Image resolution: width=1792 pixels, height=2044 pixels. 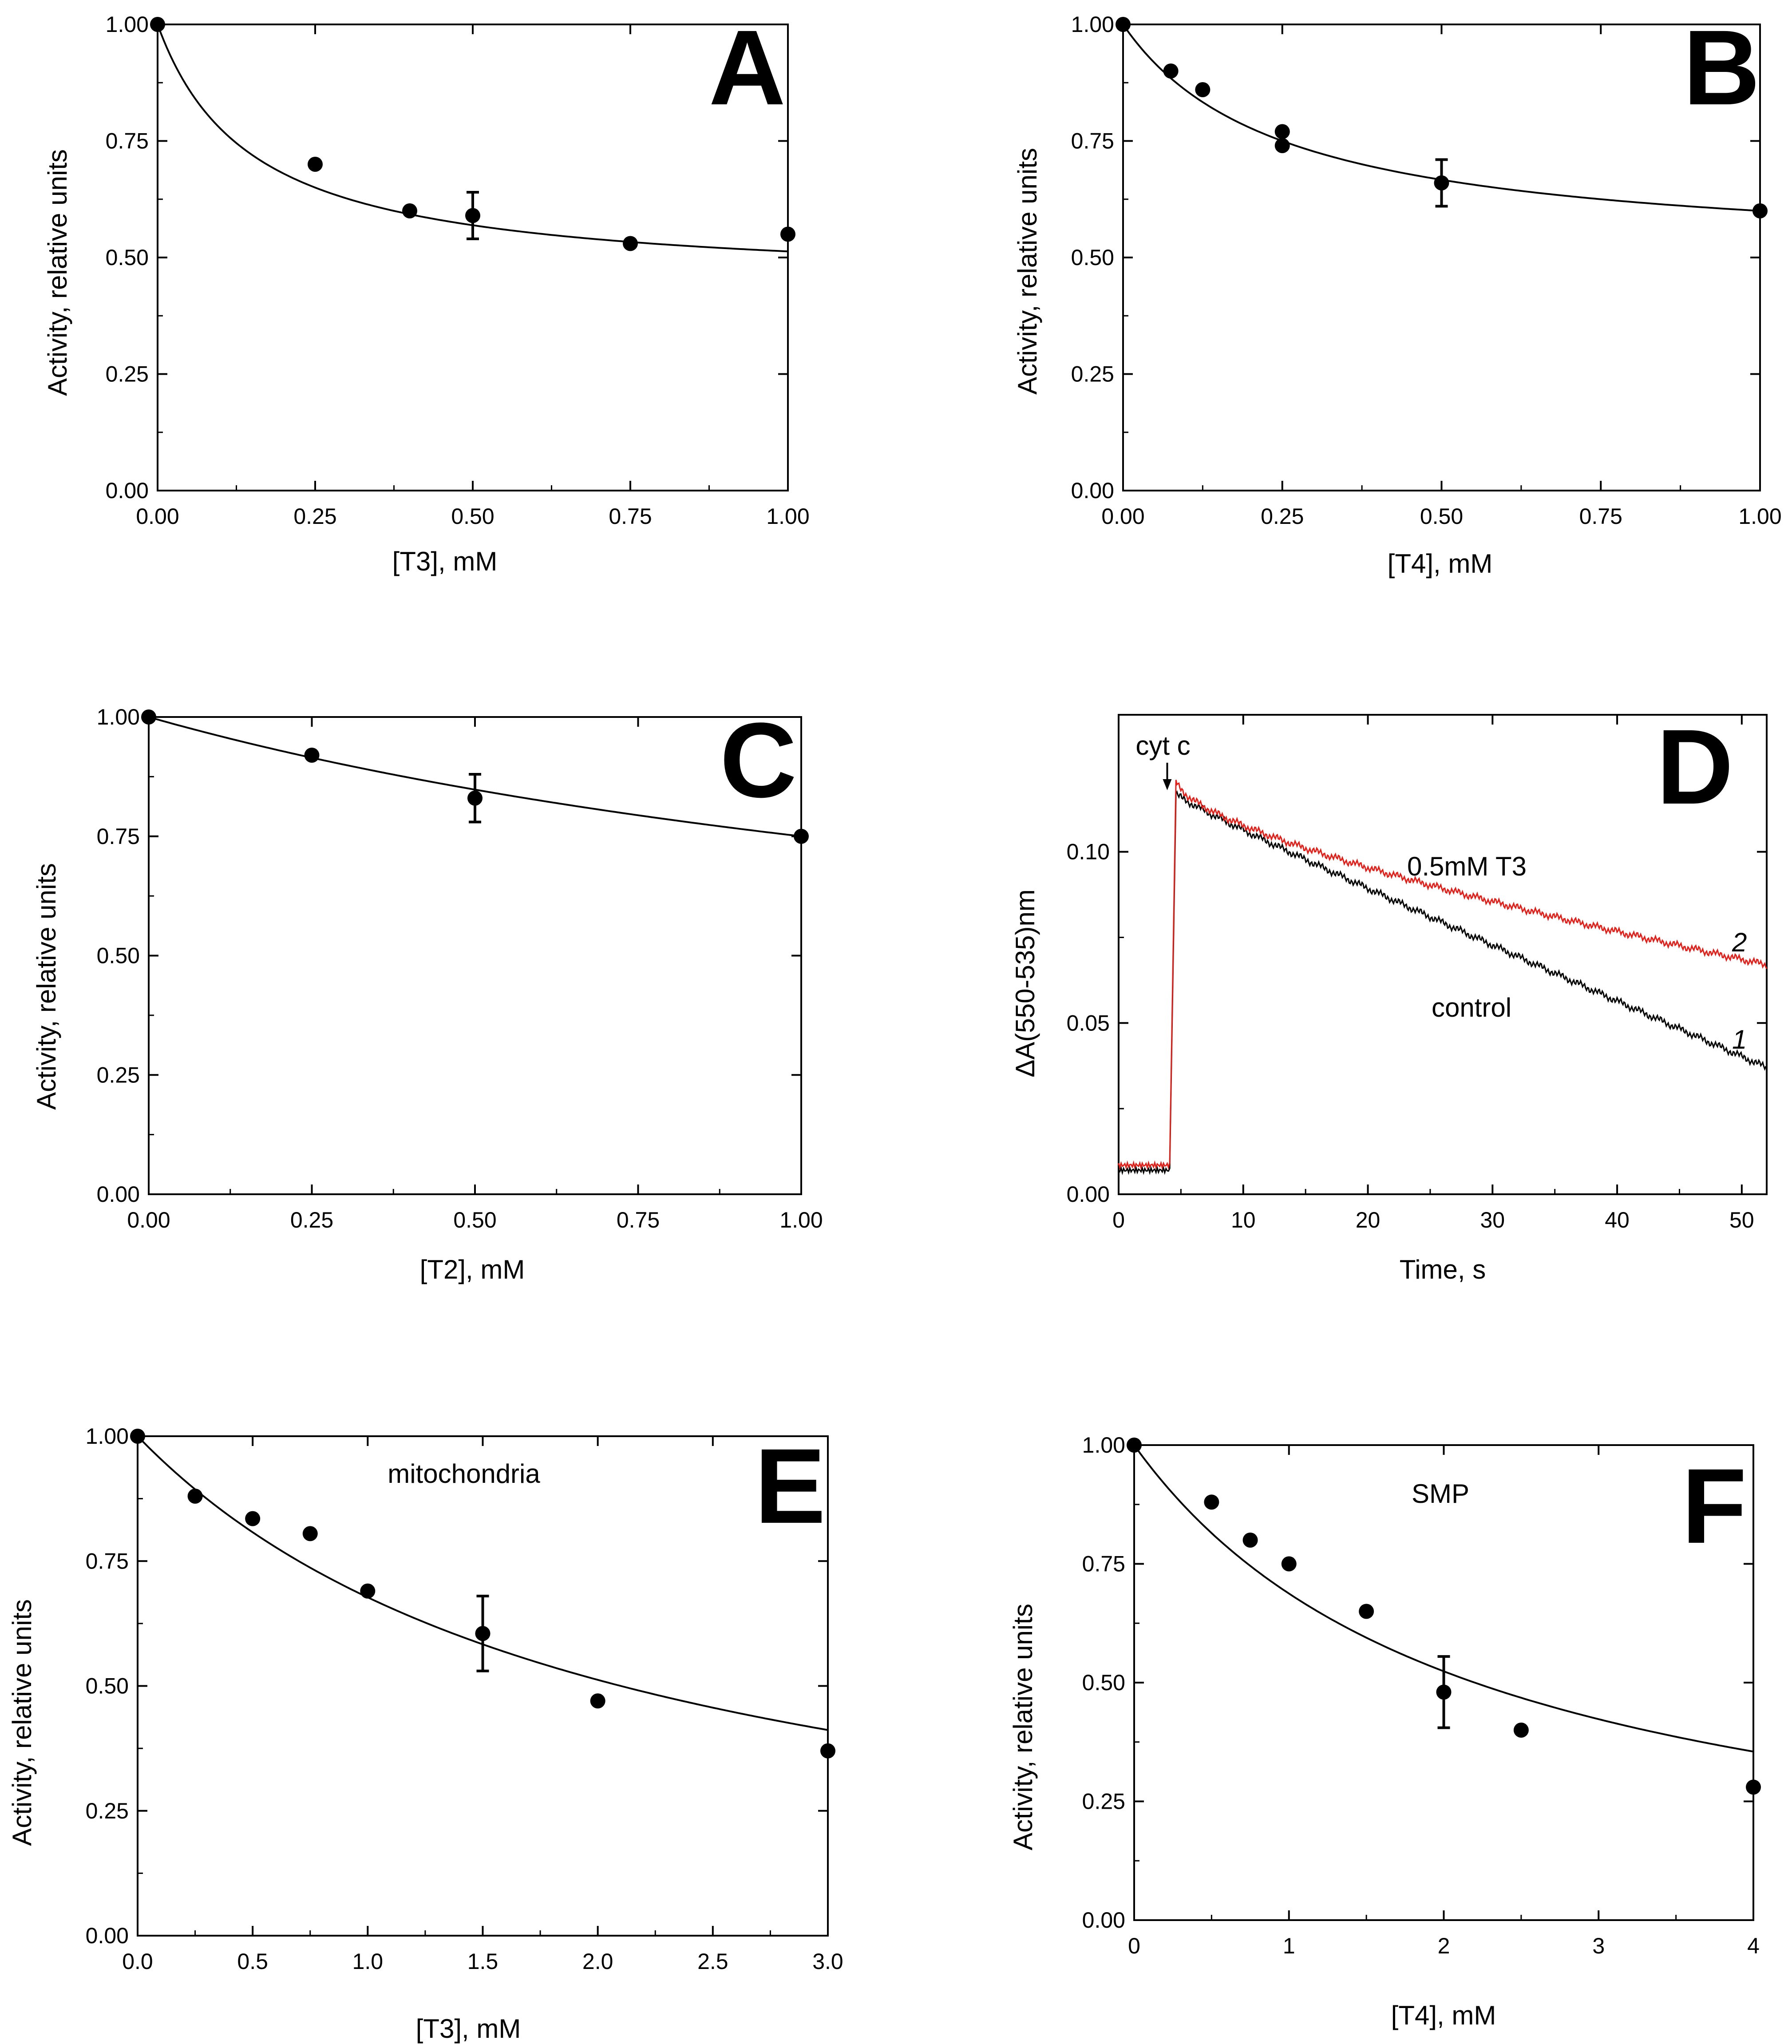 What do you see at coordinates (1134, 1945) in the screenshot?
I see `panel-f-x-tick-label: 0` at bounding box center [1134, 1945].